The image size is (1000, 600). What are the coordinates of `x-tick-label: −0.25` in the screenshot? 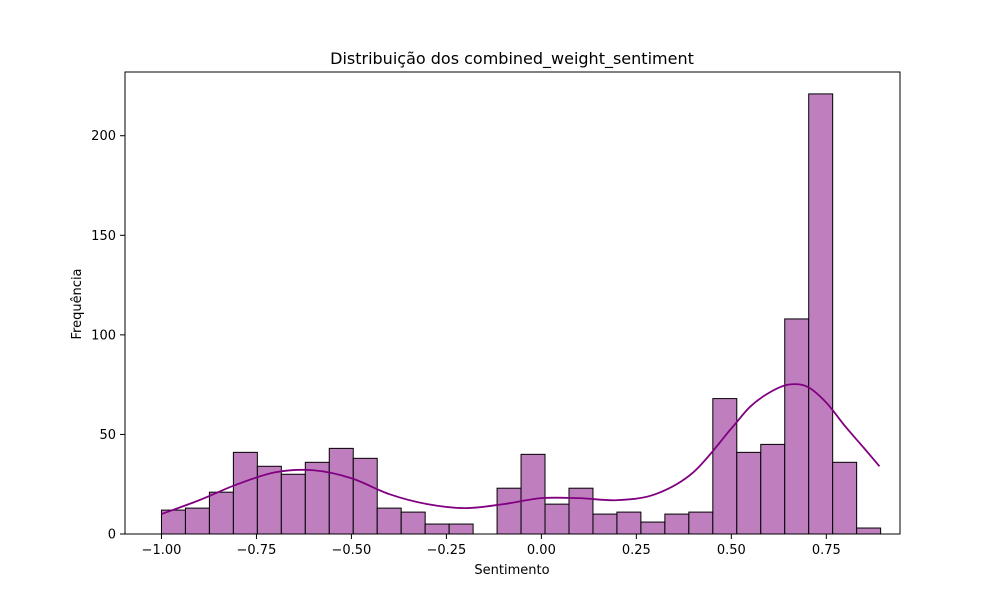 It's located at (446, 550).